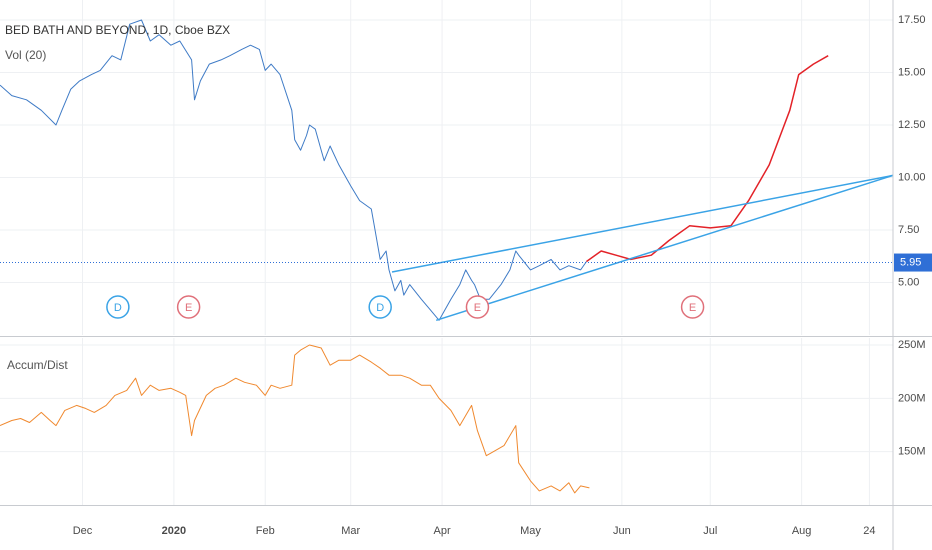 The image size is (932, 550). I want to click on volume-legend: Vol (20), so click(25, 55).